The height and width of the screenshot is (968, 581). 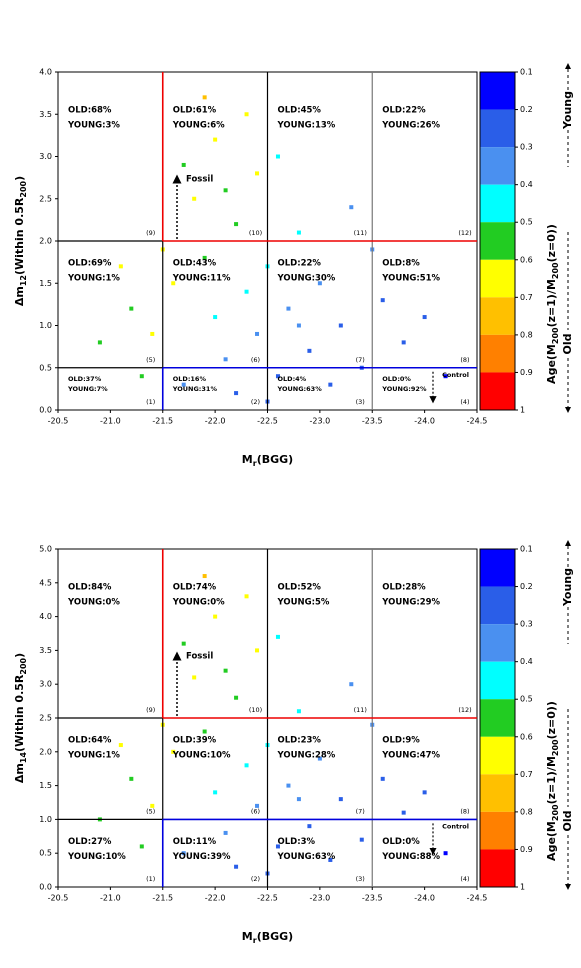 I want to click on region-young: YOUNG:11%, so click(x=201, y=279).